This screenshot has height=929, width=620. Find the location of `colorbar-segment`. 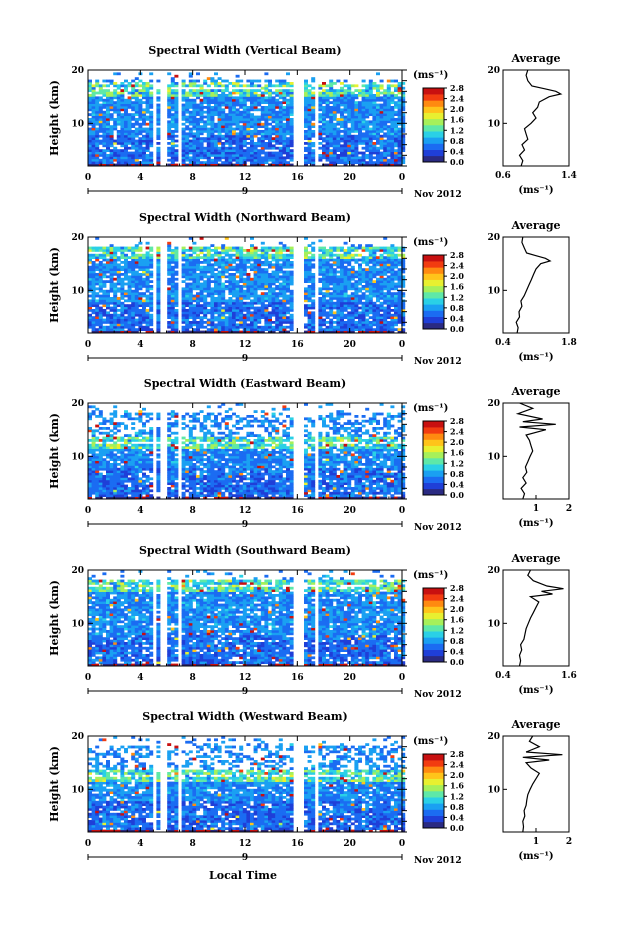

colorbar-segment is located at coordinates (433, 140).